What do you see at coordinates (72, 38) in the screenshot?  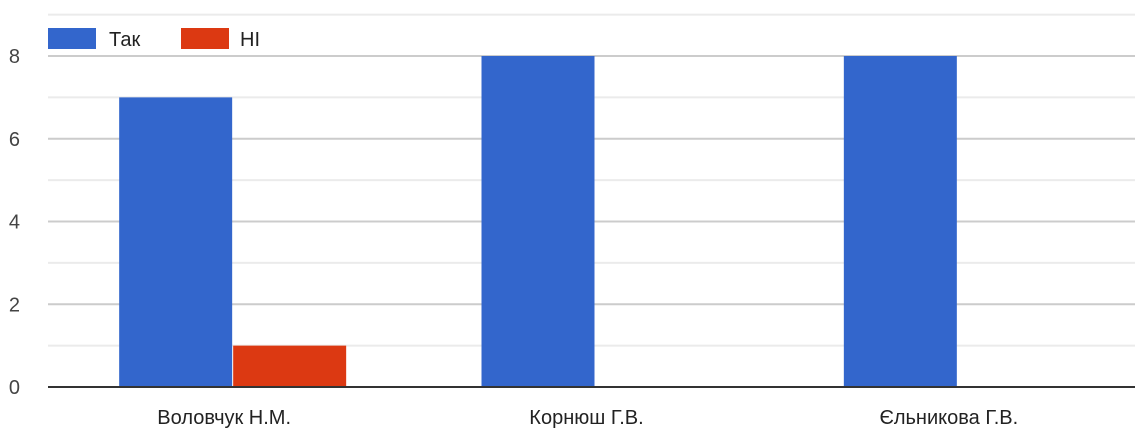 I see `legend-swatch-tak` at bounding box center [72, 38].